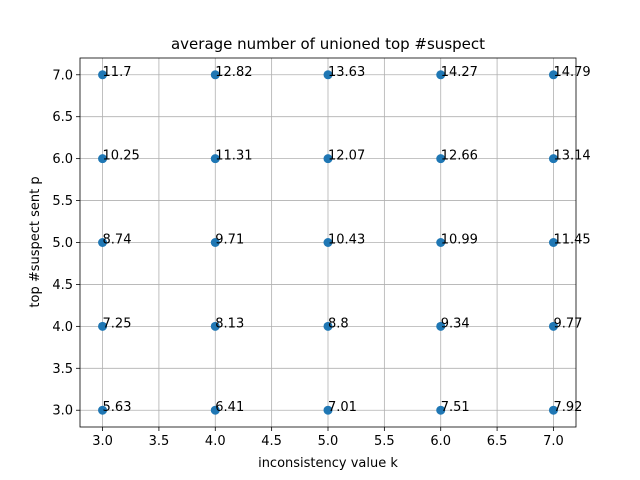 Image resolution: width=640 pixels, height=480 pixels. Describe the element at coordinates (62, 201) in the screenshot. I see `y-tick-label: 5.5` at that location.